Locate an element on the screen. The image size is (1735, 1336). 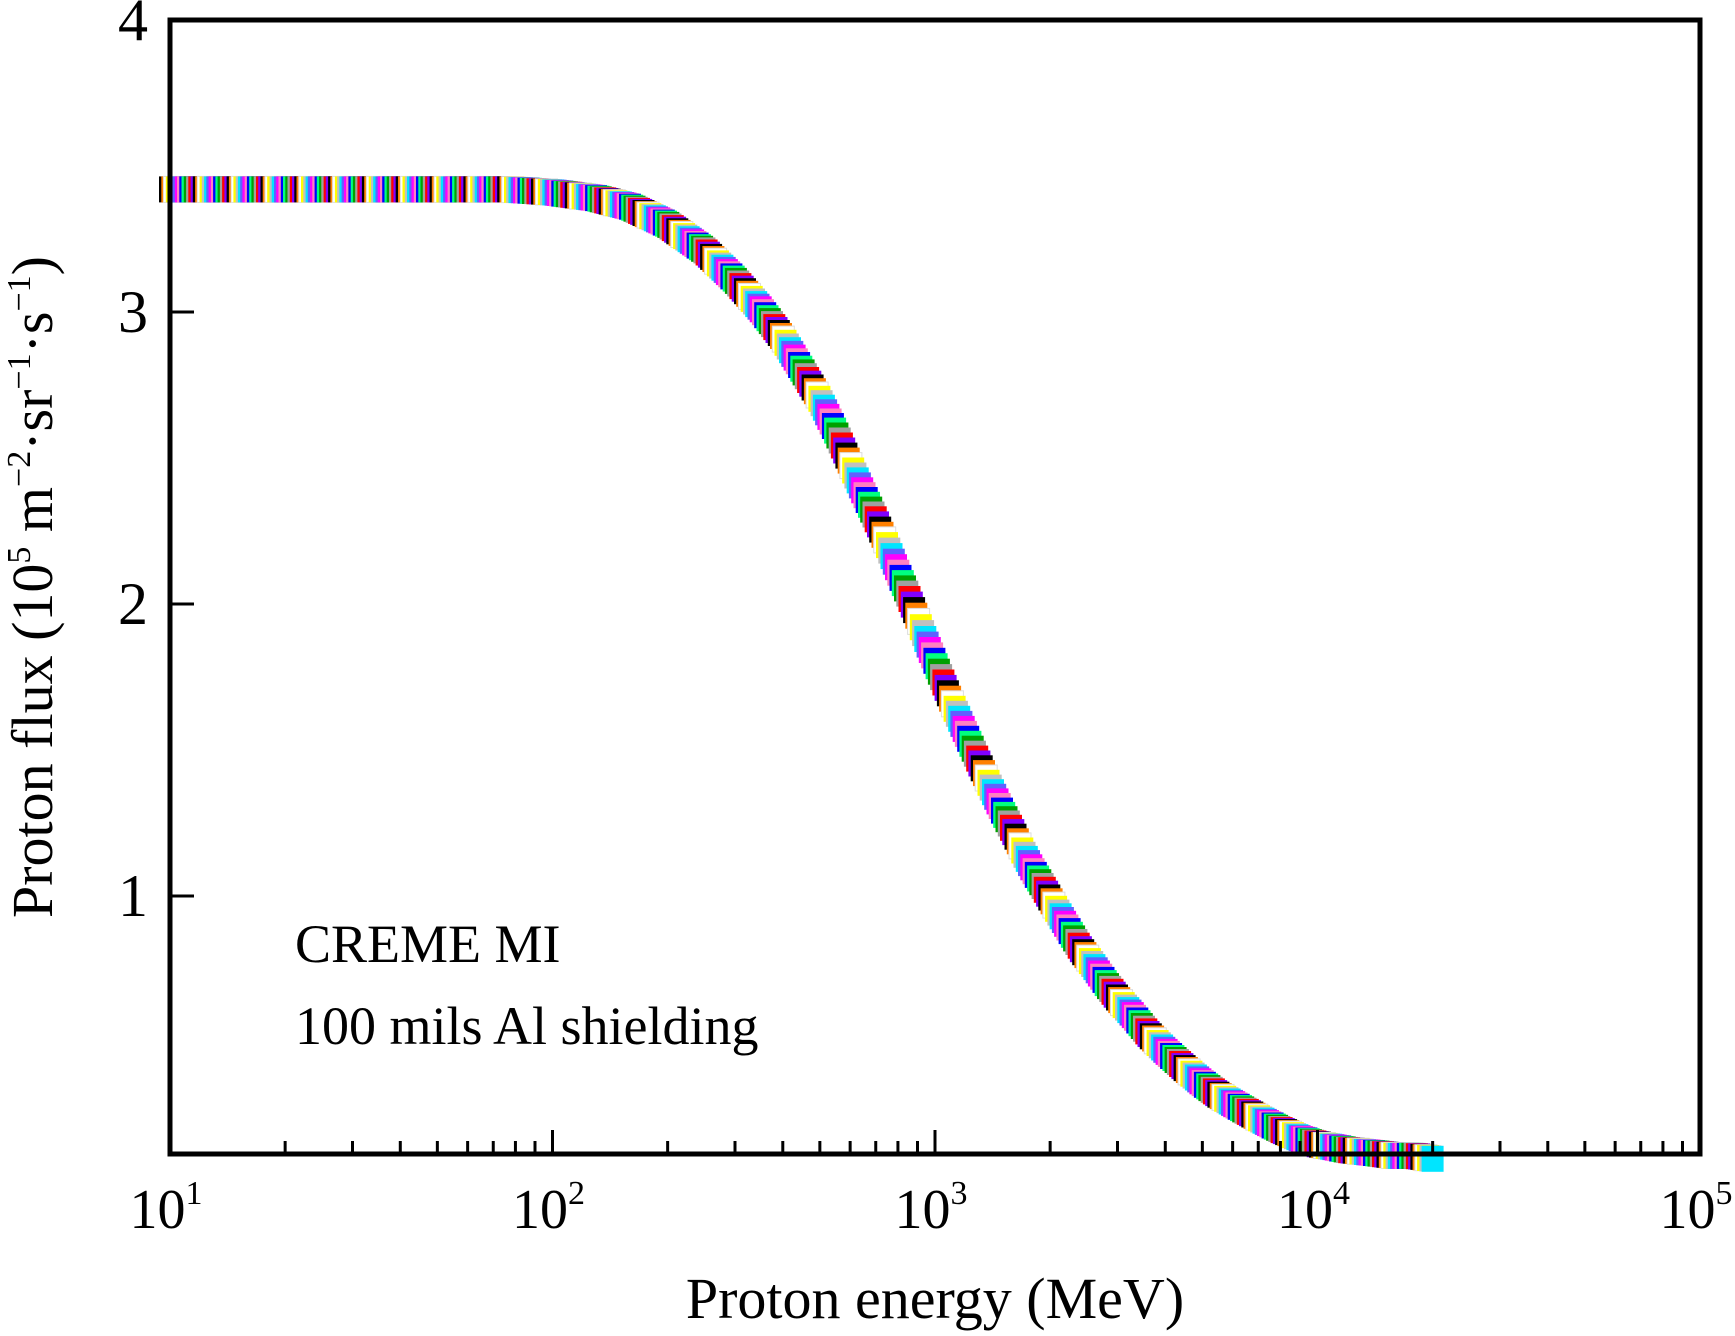
y-label-prefix: Proton flux (10 is located at coordinates (32, 741).